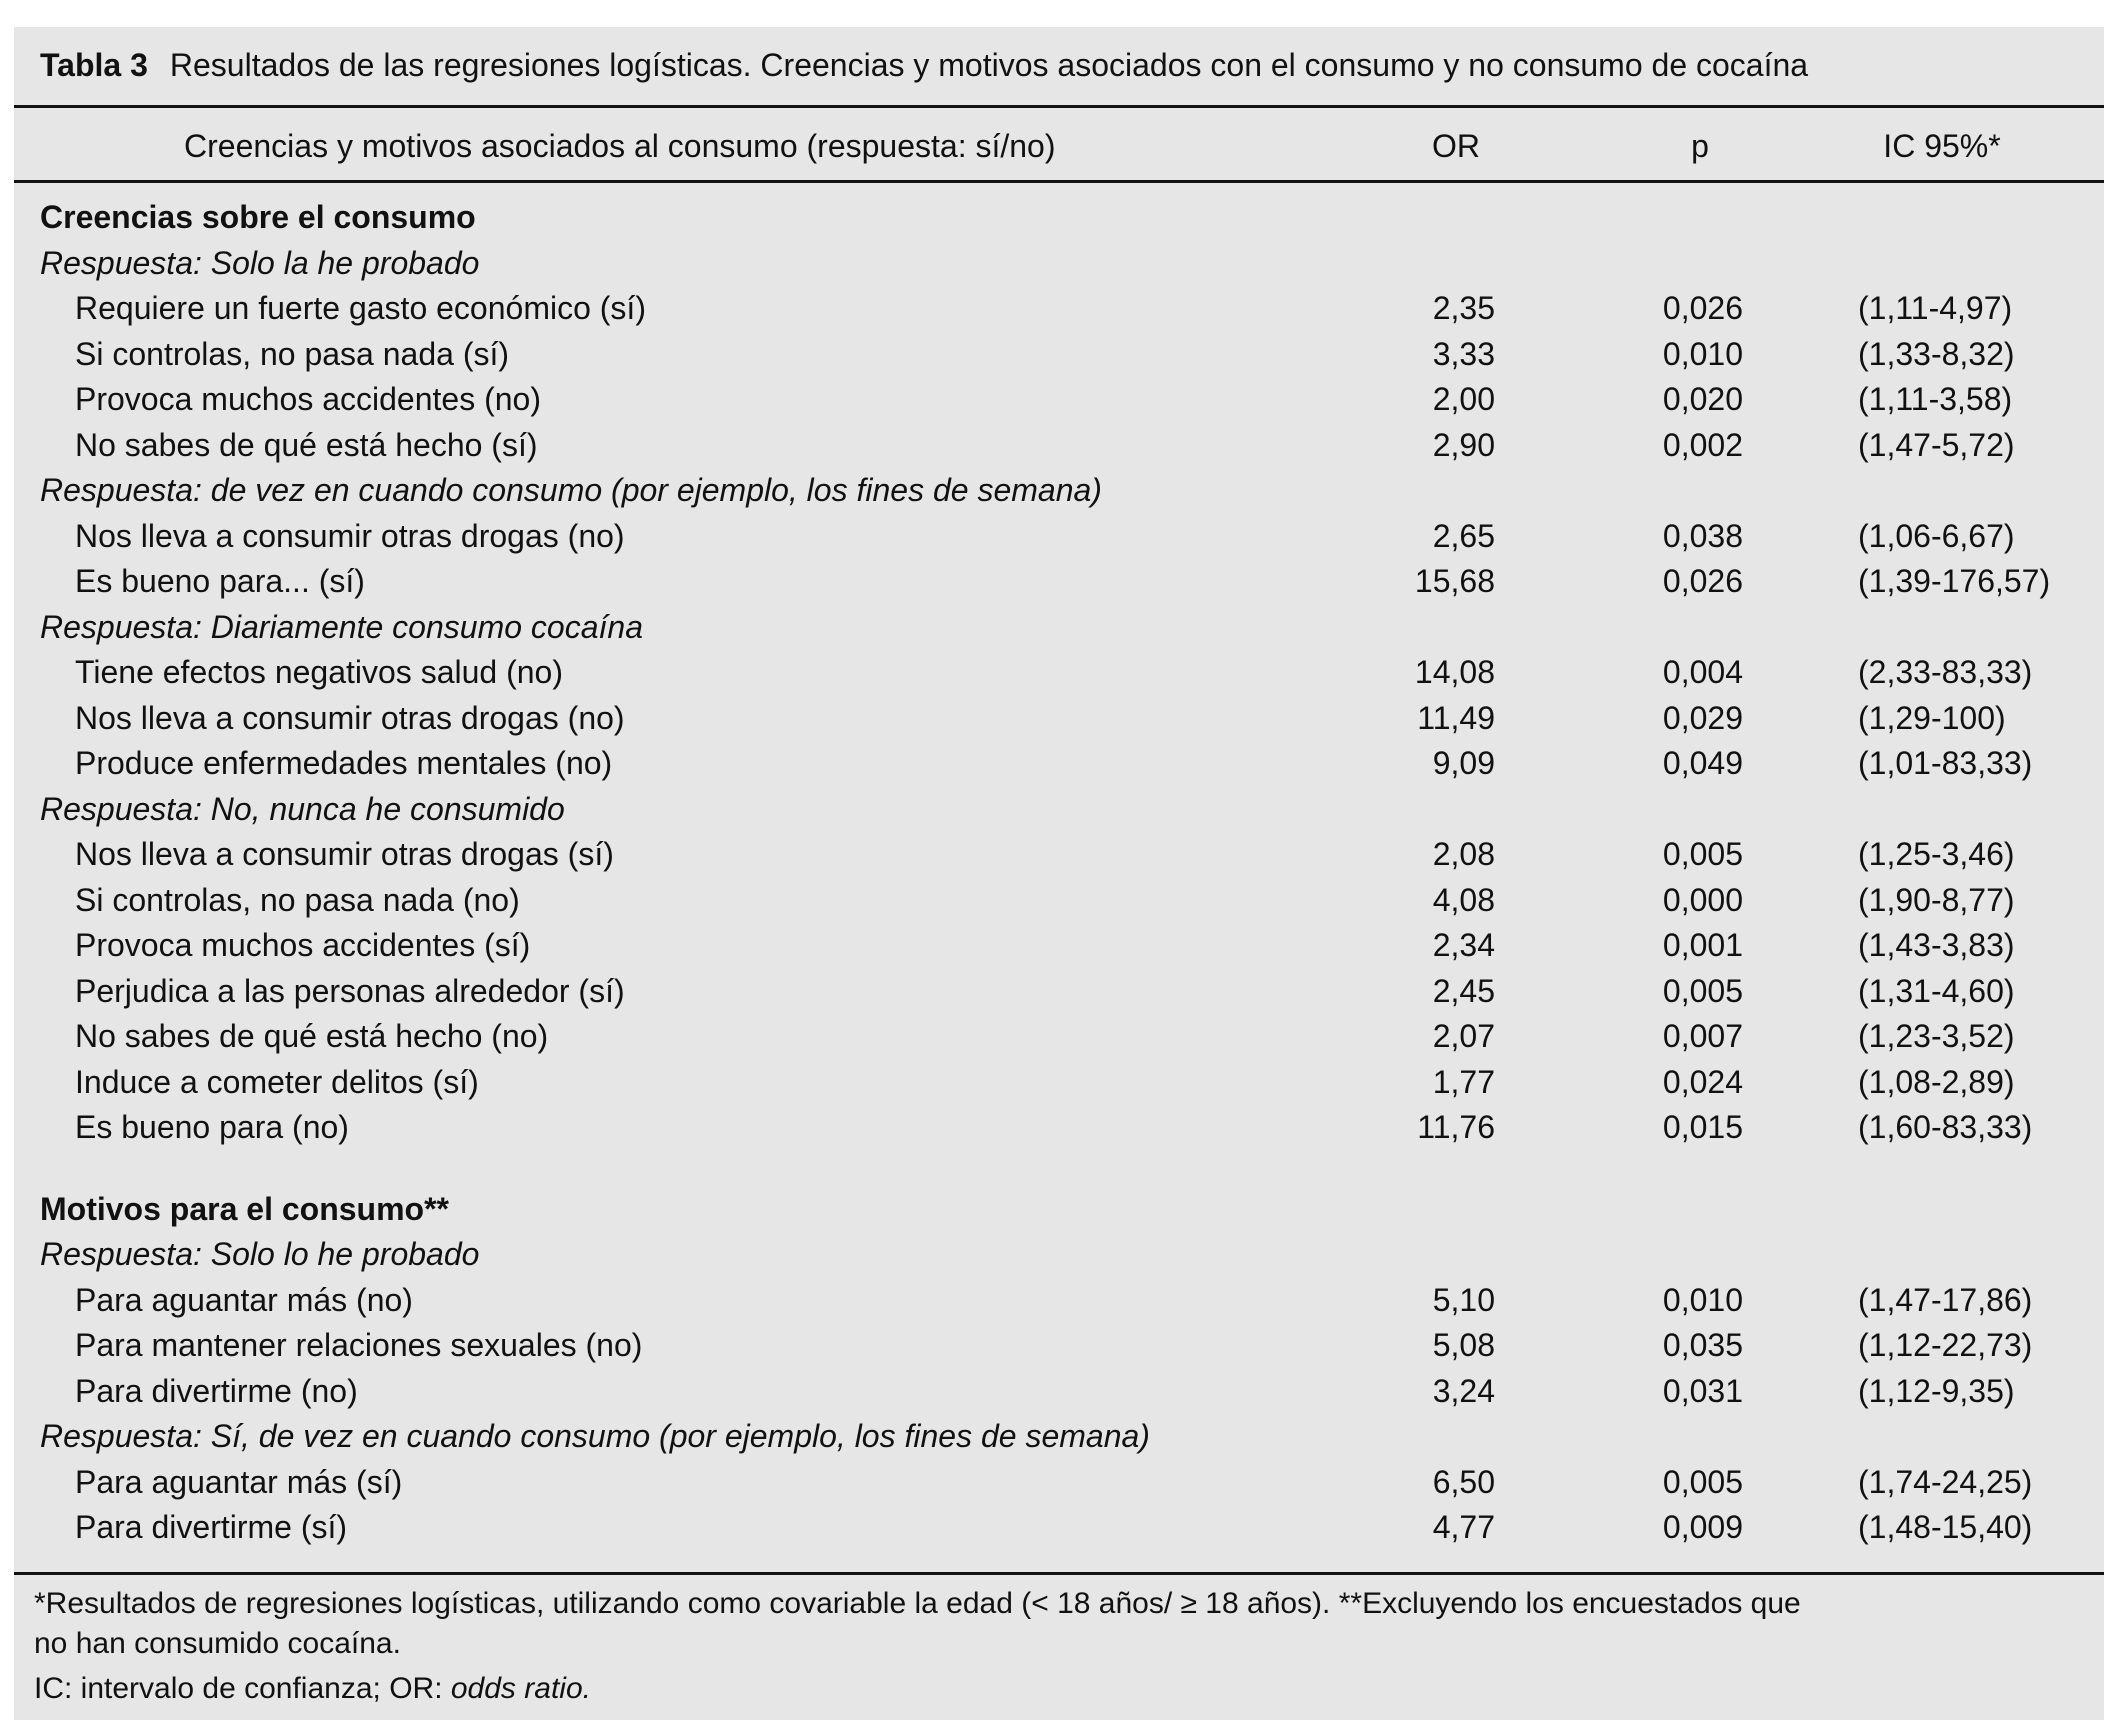 The width and height of the screenshot is (2116, 1729). Describe the element at coordinates (94, 65) in the screenshot. I see `table-number: Tabla 3` at that location.